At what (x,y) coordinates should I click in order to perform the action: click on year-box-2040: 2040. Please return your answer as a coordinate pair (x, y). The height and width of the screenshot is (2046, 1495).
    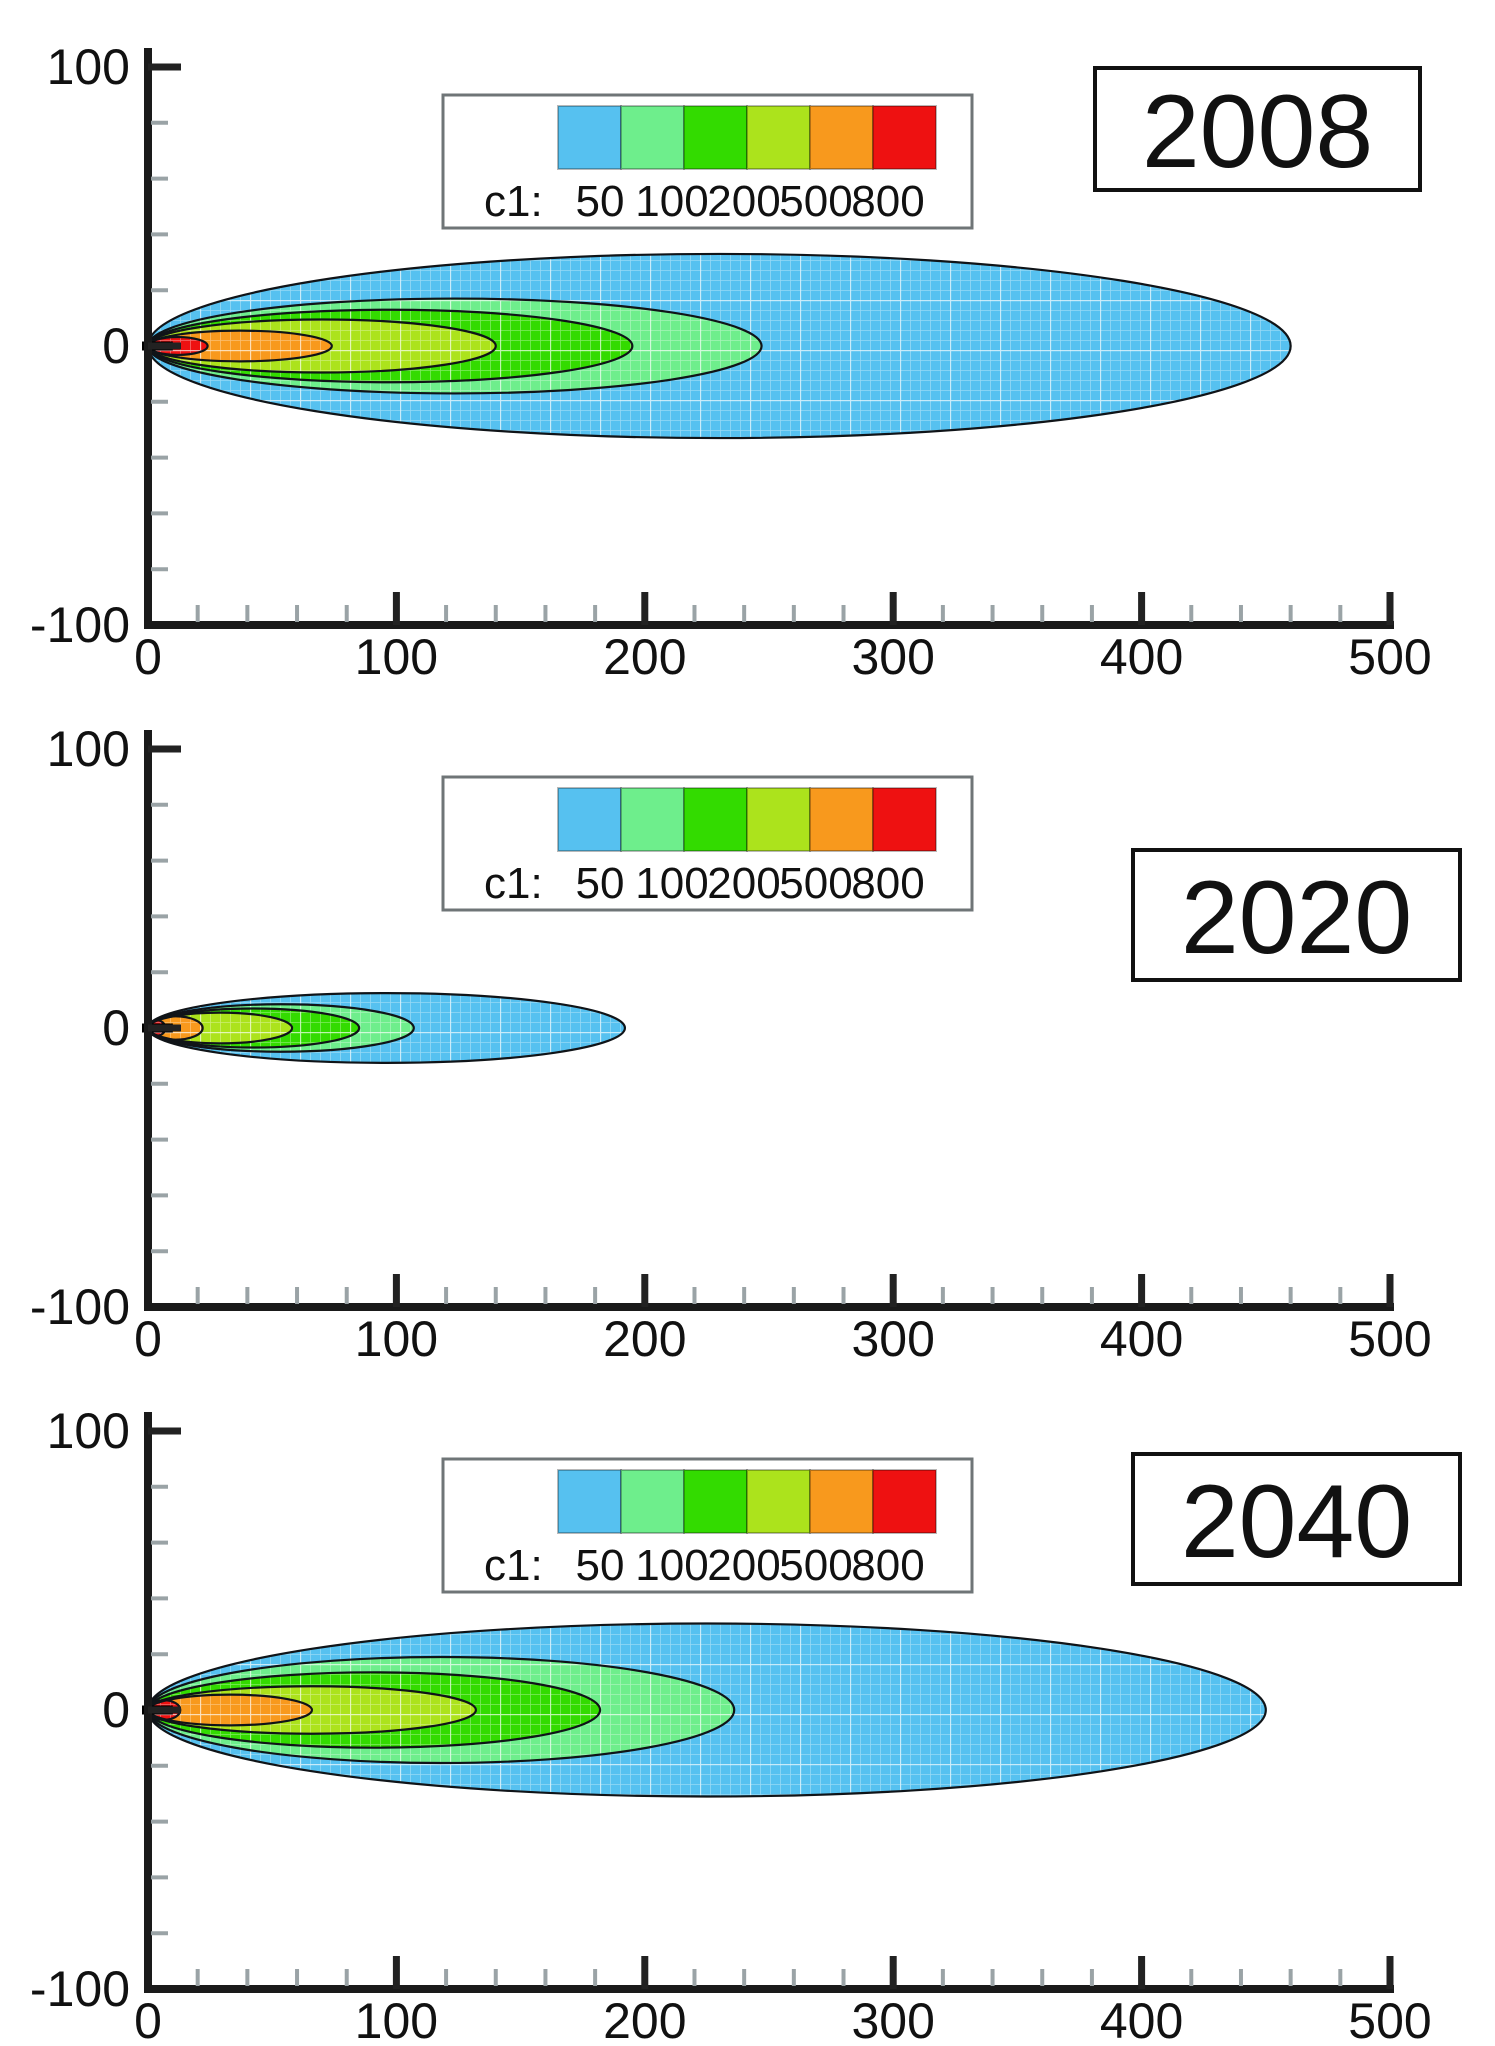
    Looking at the image, I should click on (1296, 1519).